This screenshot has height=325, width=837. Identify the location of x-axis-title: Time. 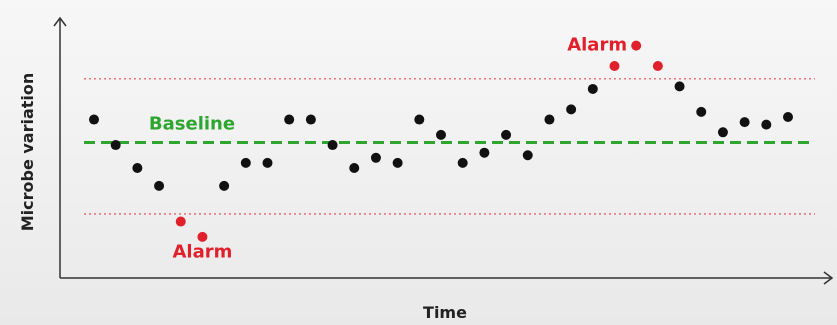
(445, 312).